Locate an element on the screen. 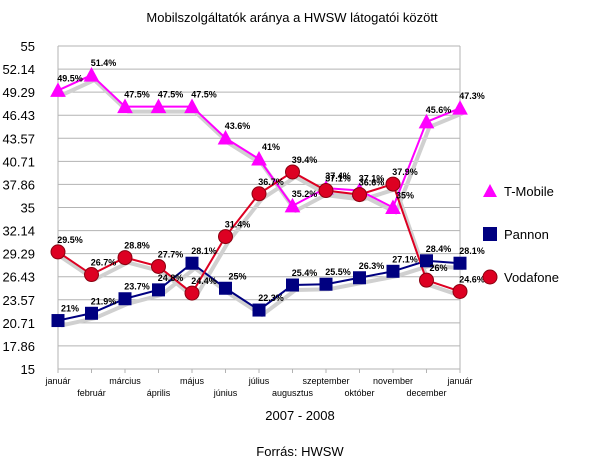 The height and width of the screenshot is (463, 600). x-tick-label: december is located at coordinates (426, 393).